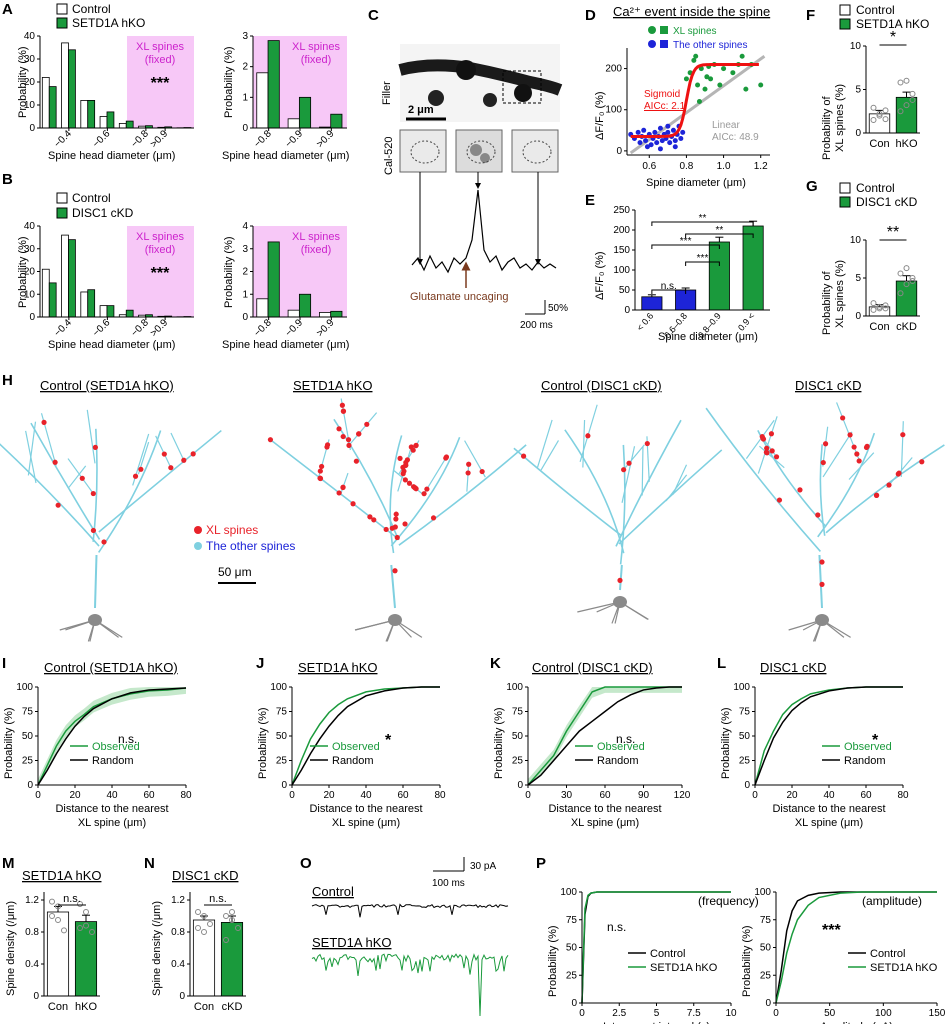  I want to click on x-tick-label: 40, so click(366, 795).